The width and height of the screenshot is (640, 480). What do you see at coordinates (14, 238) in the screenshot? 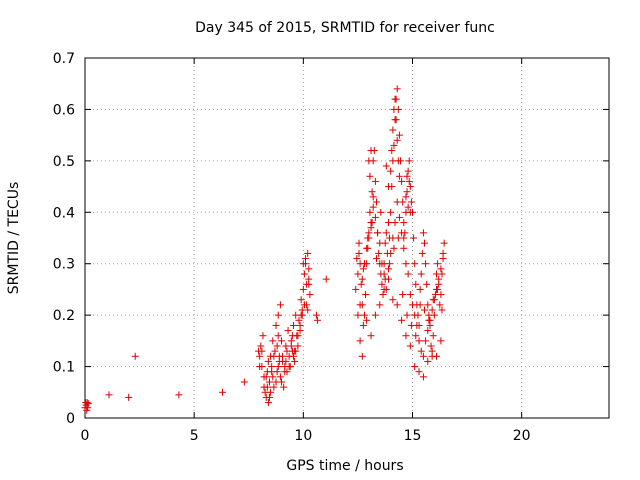
I see `y-axis-label: SRMTID / TECUs` at bounding box center [14, 238].